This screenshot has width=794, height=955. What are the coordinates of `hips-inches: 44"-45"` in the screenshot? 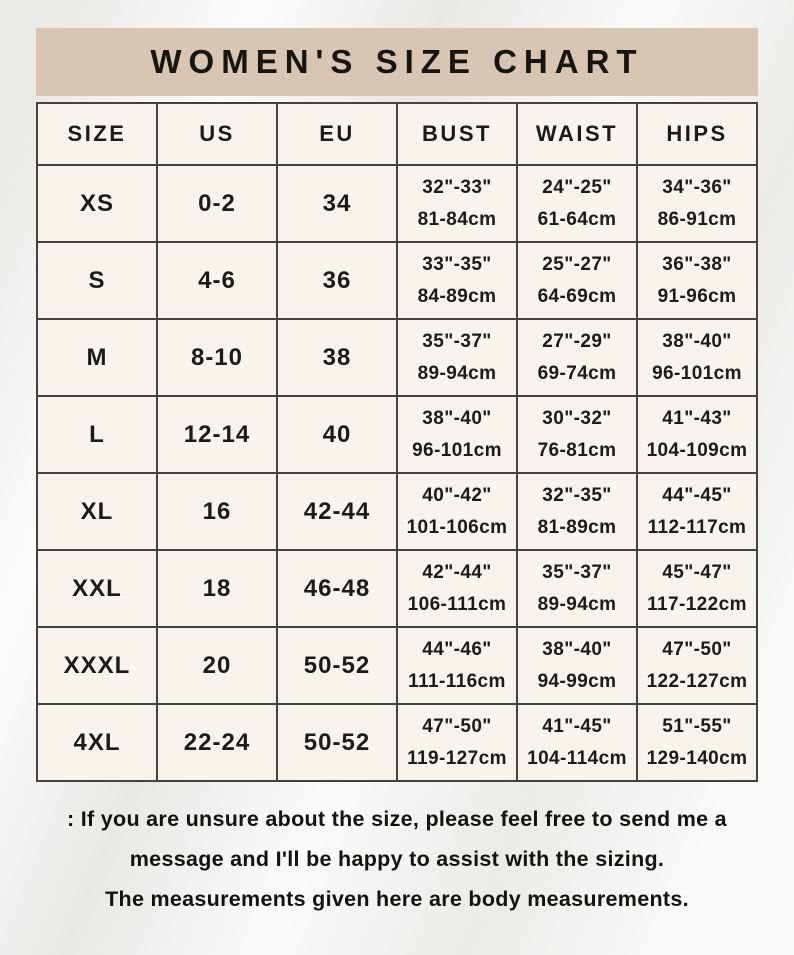 It's located at (697, 496).